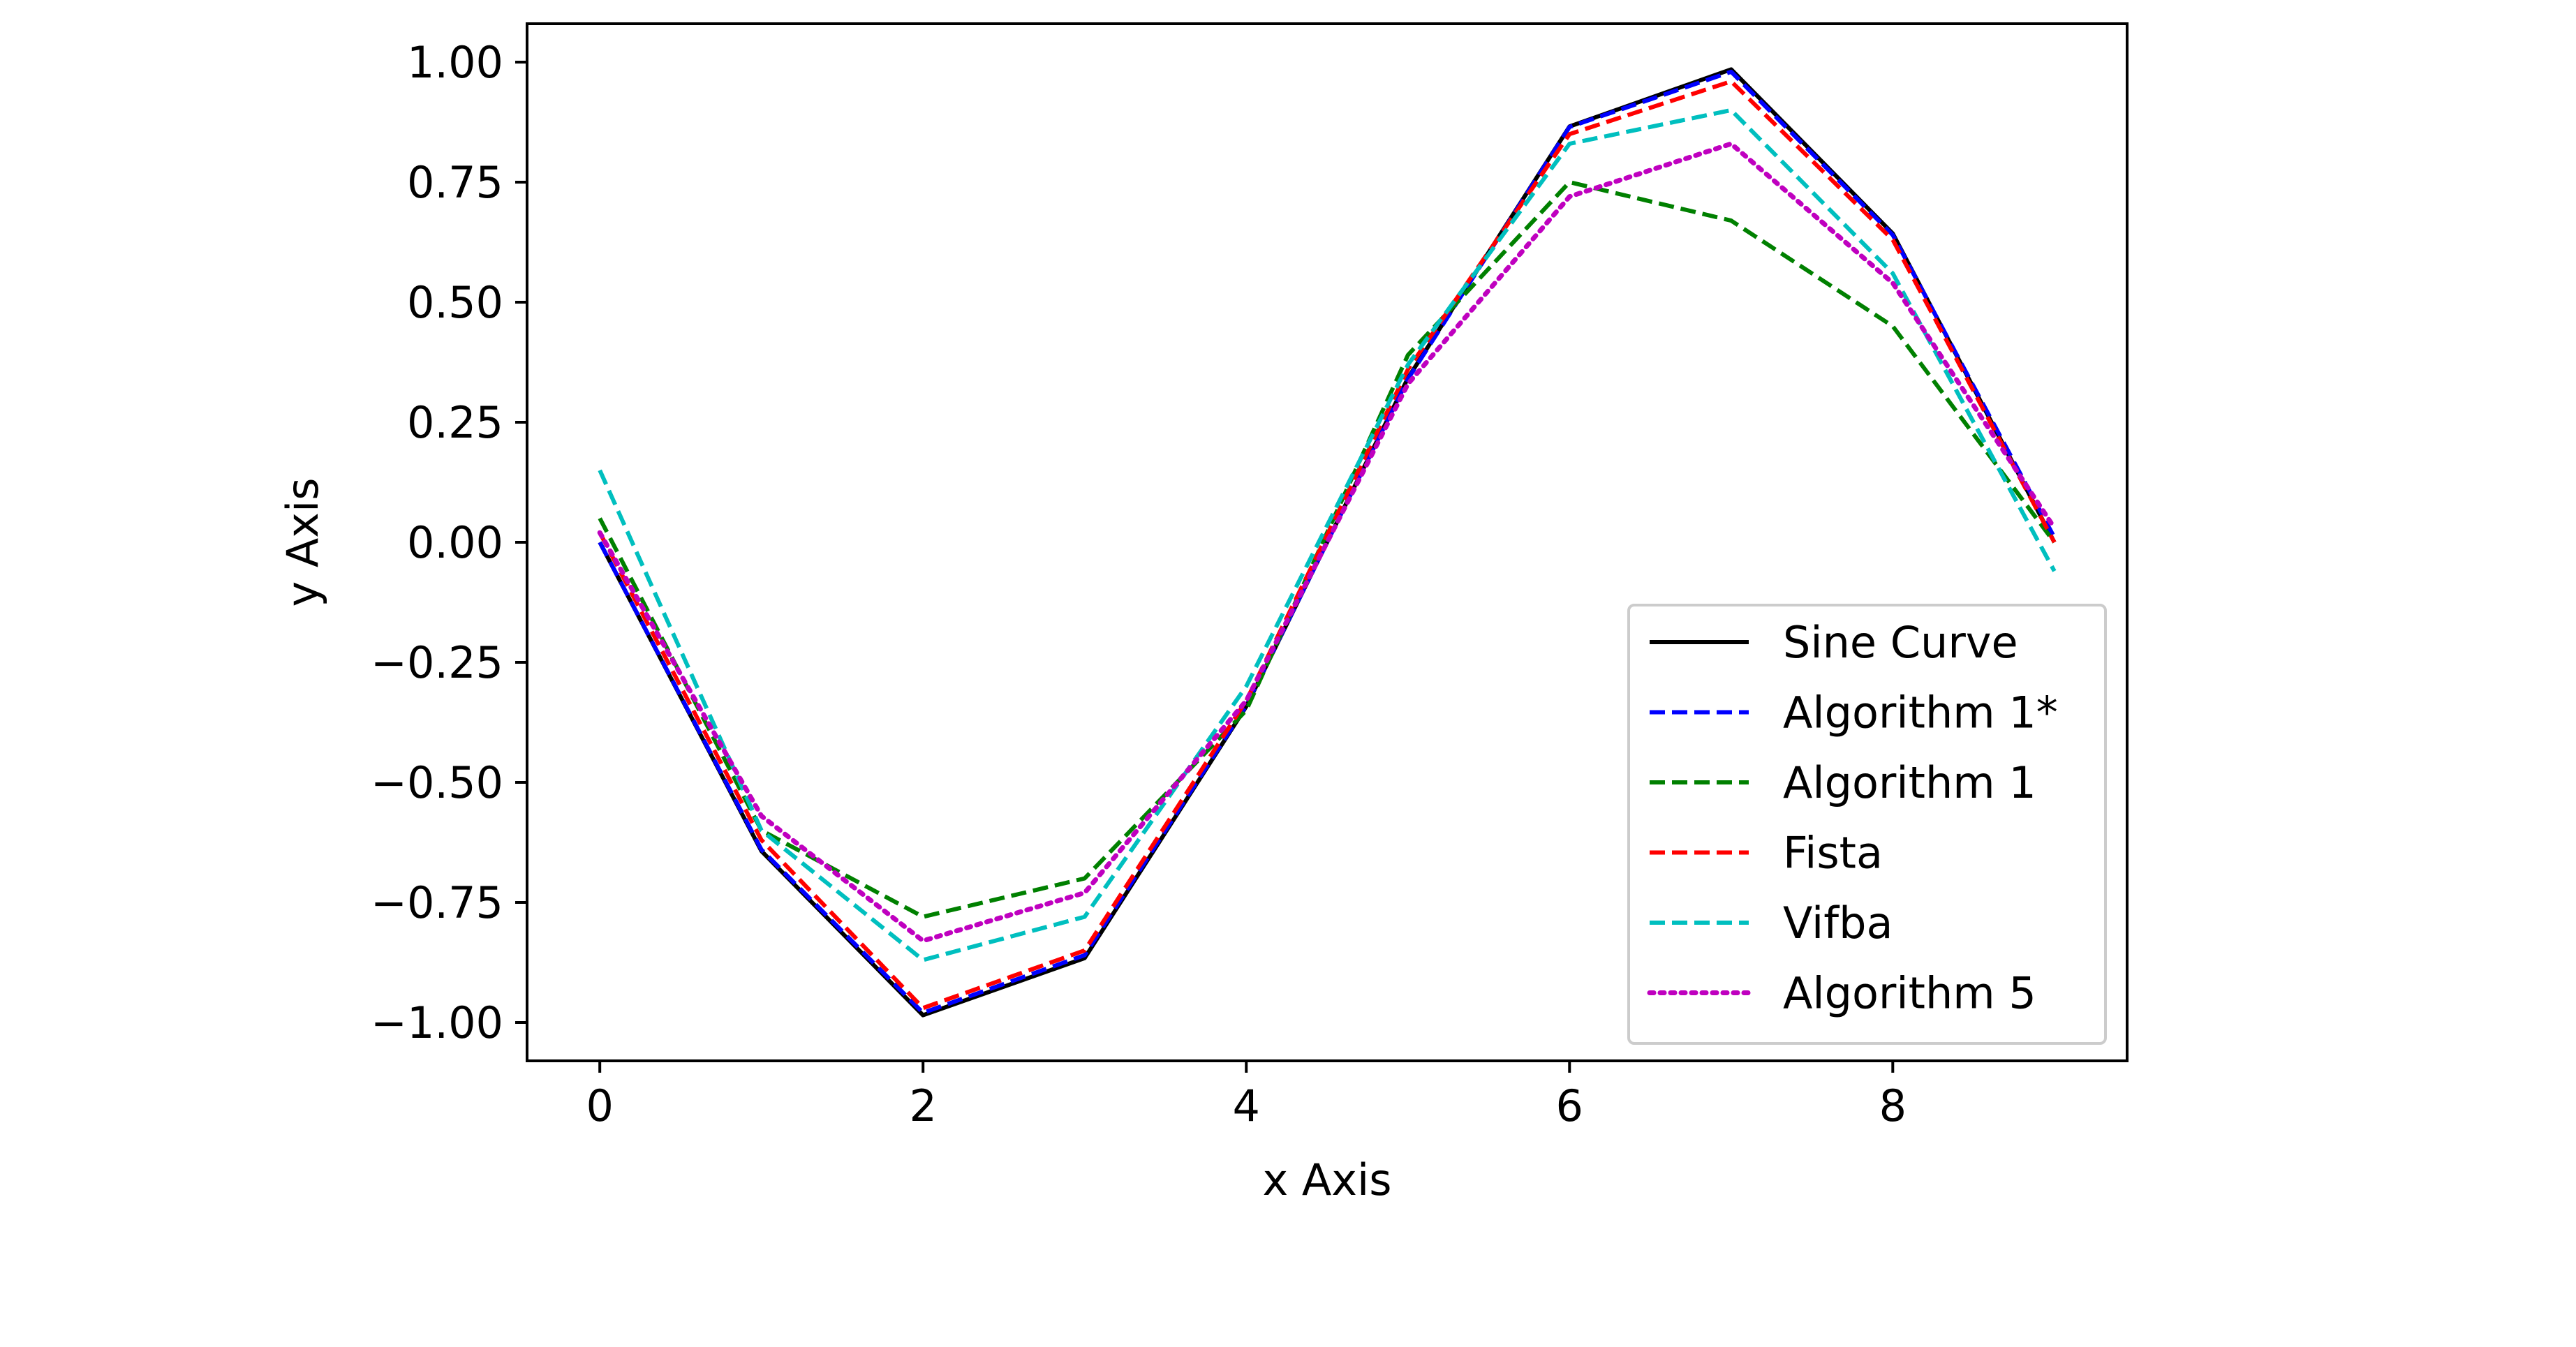 This screenshot has width=2576, height=1347. Describe the element at coordinates (437, 782) in the screenshot. I see `y-tick-label: −0.50` at that location.